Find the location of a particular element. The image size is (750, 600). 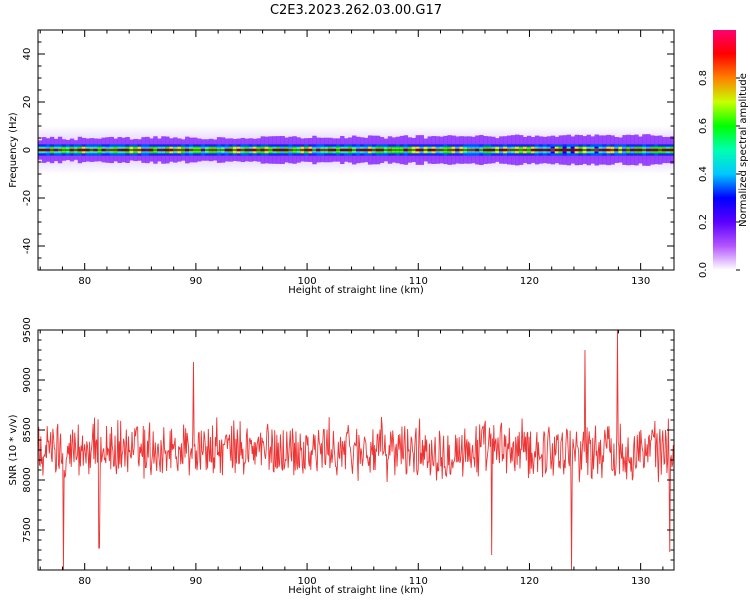

colorbar-tick-label: 0.8 is located at coordinates (703, 78).